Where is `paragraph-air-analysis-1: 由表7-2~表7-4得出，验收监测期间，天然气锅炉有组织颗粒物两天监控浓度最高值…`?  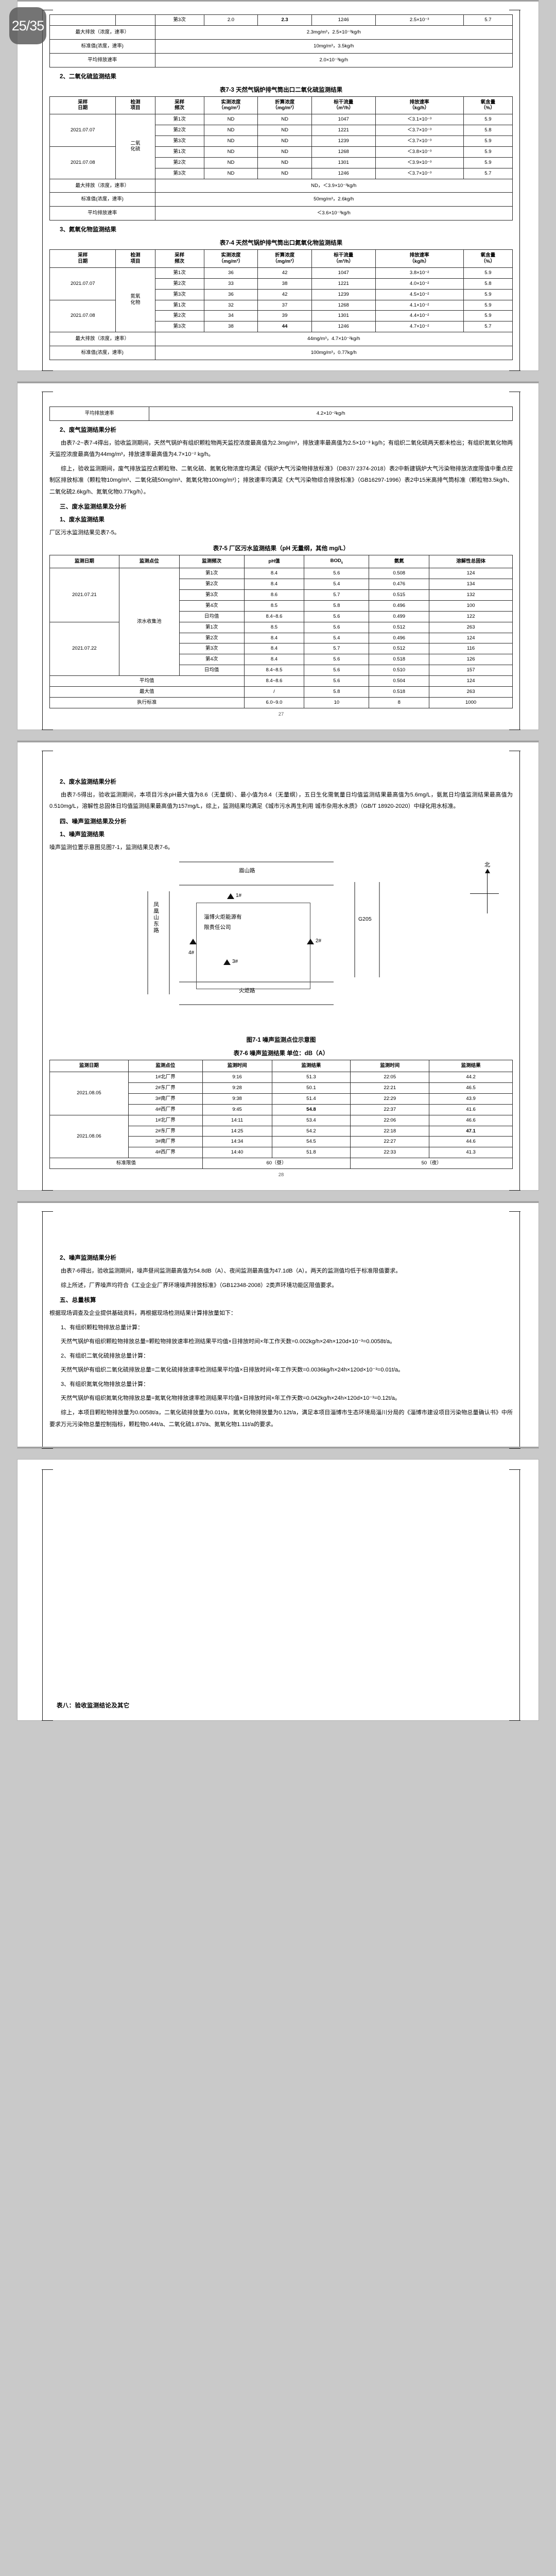
paragraph-air-analysis-1: 由表7-2~表7-4得出，验收监测期间，天然气锅炉有组织颗粒物两天监控浓度最高值… is located at coordinates (281, 448).